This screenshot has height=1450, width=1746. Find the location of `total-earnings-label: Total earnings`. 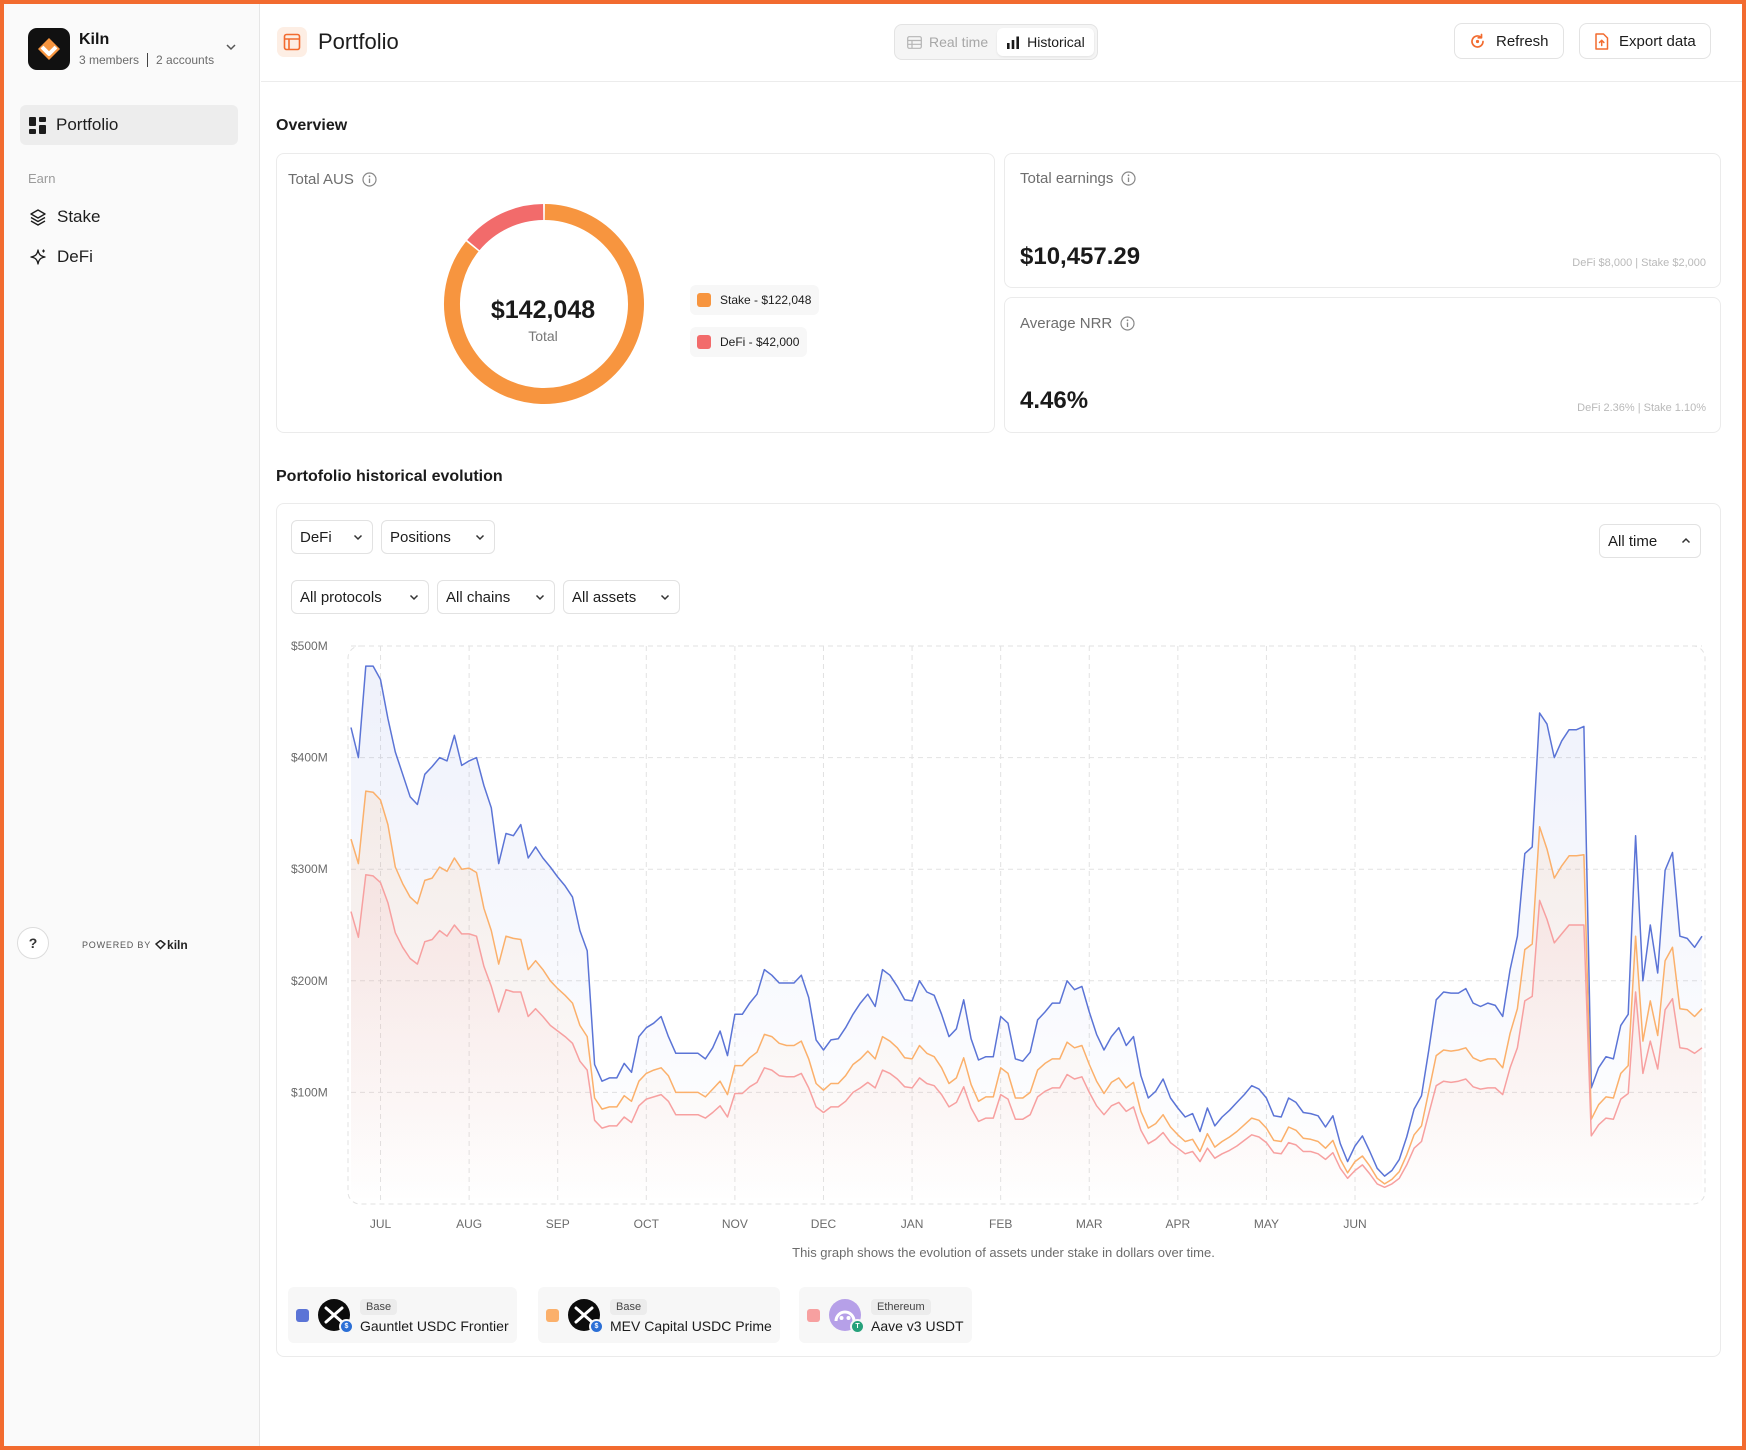

total-earnings-label: Total earnings is located at coordinates (1078, 178).